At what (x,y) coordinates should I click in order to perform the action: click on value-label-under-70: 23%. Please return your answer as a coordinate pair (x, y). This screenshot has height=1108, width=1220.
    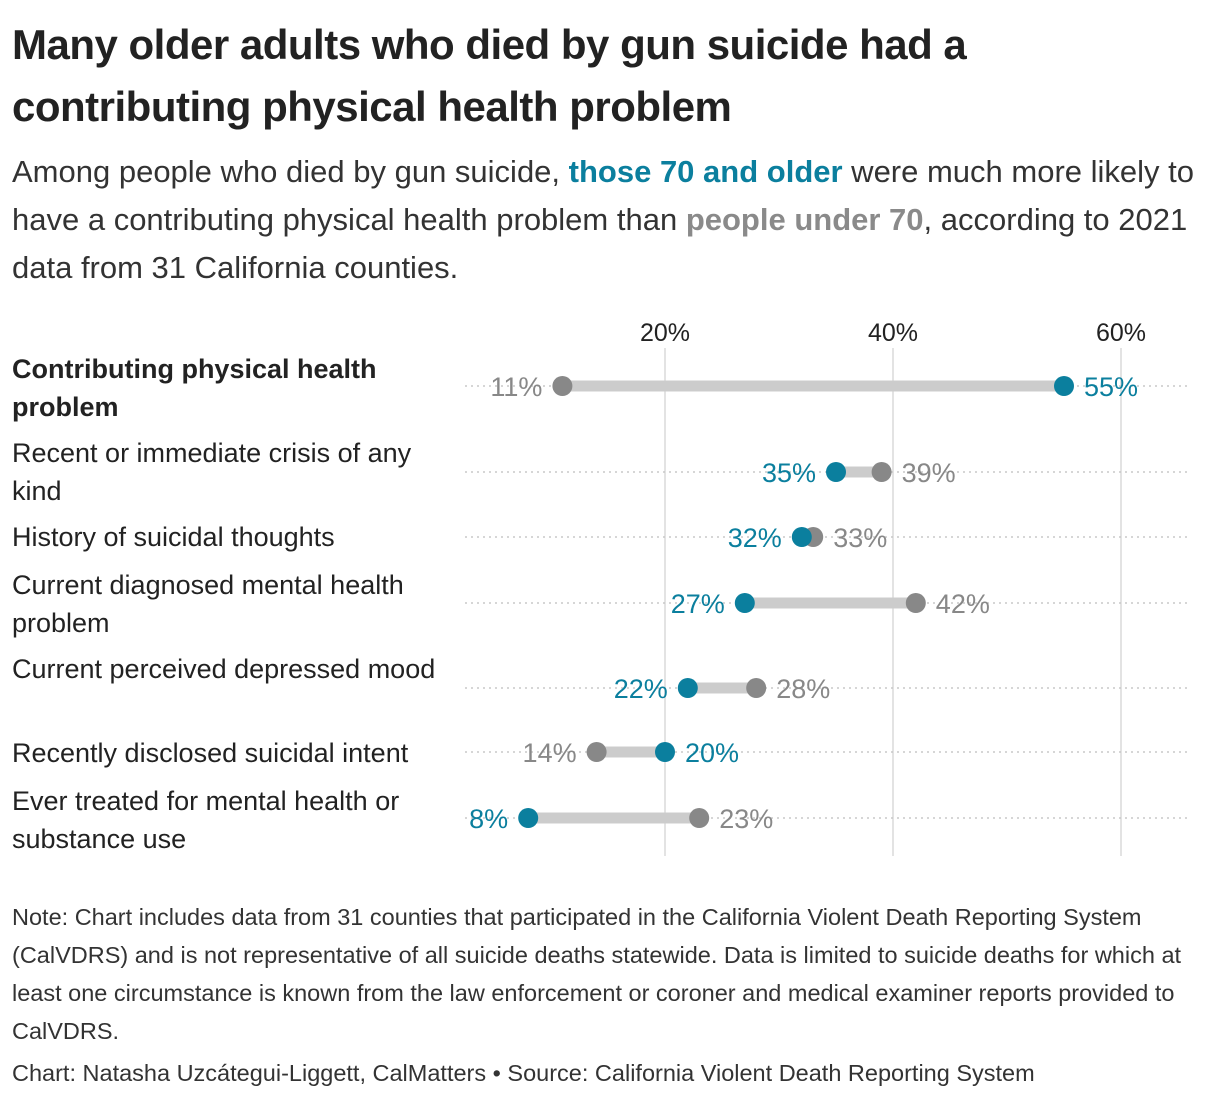
    Looking at the image, I should click on (746, 819).